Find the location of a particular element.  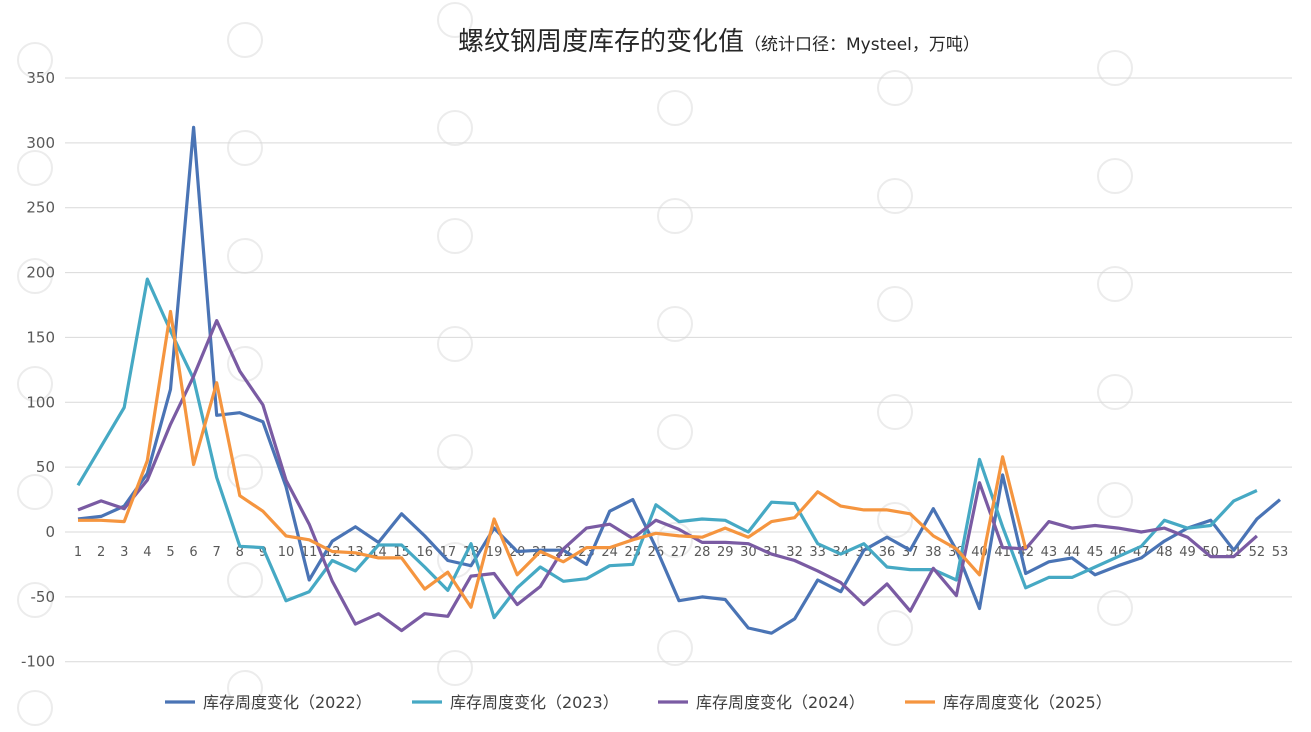

x-tick-label: 3 is located at coordinates (124, 552).